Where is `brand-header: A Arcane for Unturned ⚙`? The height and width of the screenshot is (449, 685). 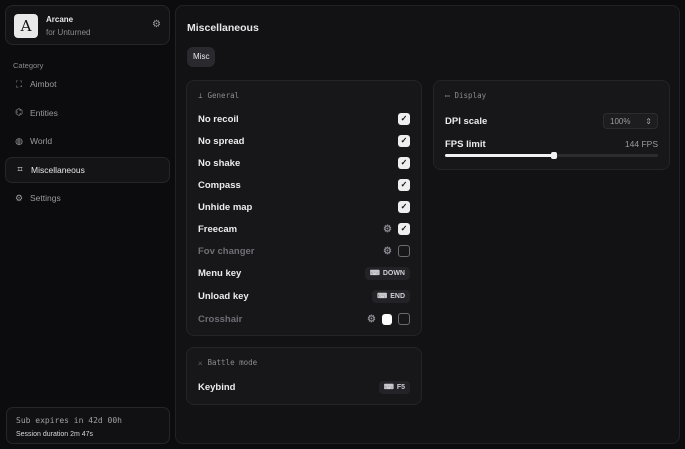
brand-header: A Arcane for Unturned ⚙ is located at coordinates (87, 25).